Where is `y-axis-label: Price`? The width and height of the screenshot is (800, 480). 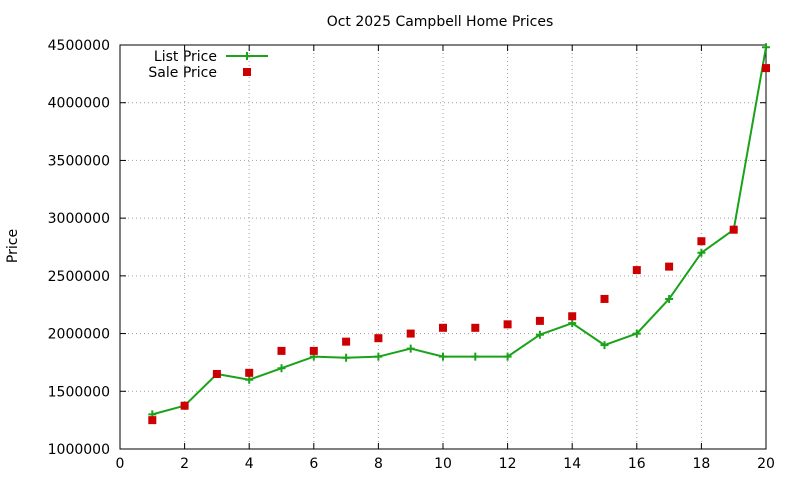 y-axis-label: Price is located at coordinates (13, 246).